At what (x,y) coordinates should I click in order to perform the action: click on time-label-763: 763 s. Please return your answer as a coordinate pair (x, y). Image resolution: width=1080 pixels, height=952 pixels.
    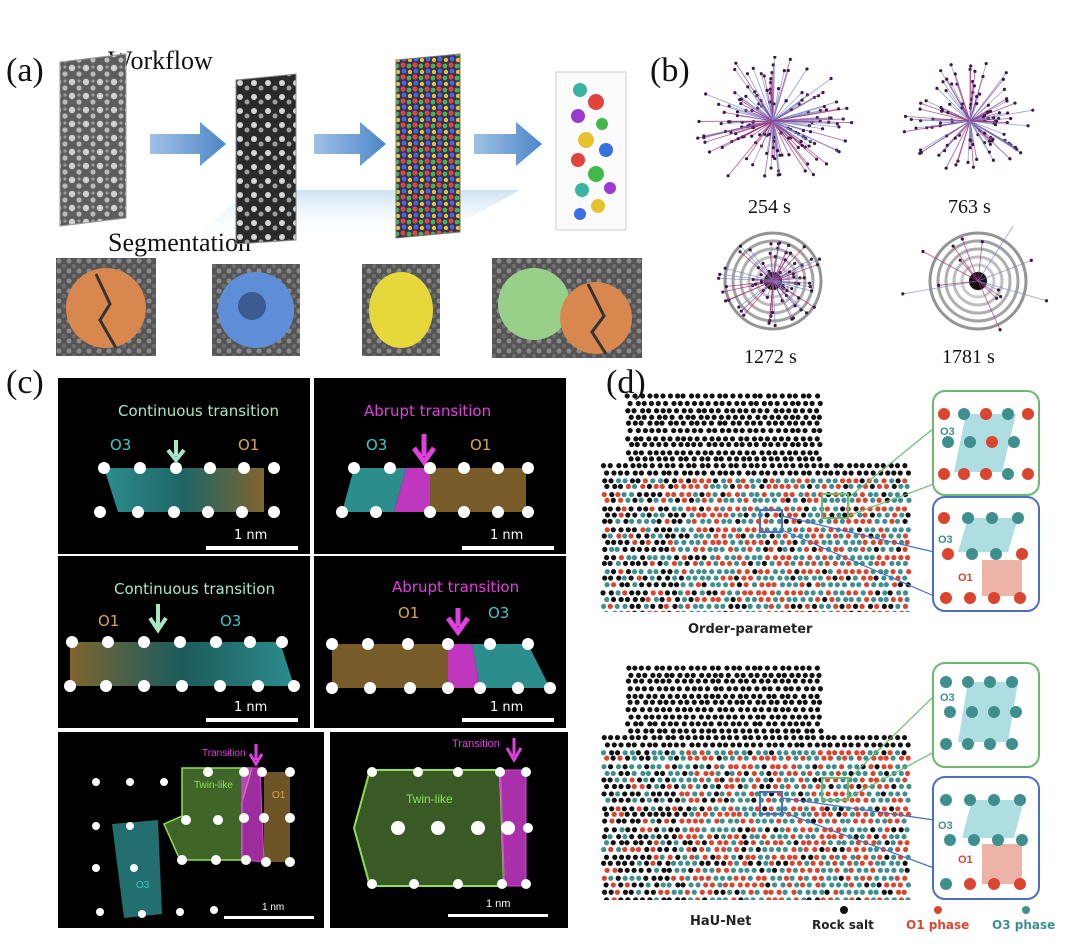
    Looking at the image, I should click on (969, 207).